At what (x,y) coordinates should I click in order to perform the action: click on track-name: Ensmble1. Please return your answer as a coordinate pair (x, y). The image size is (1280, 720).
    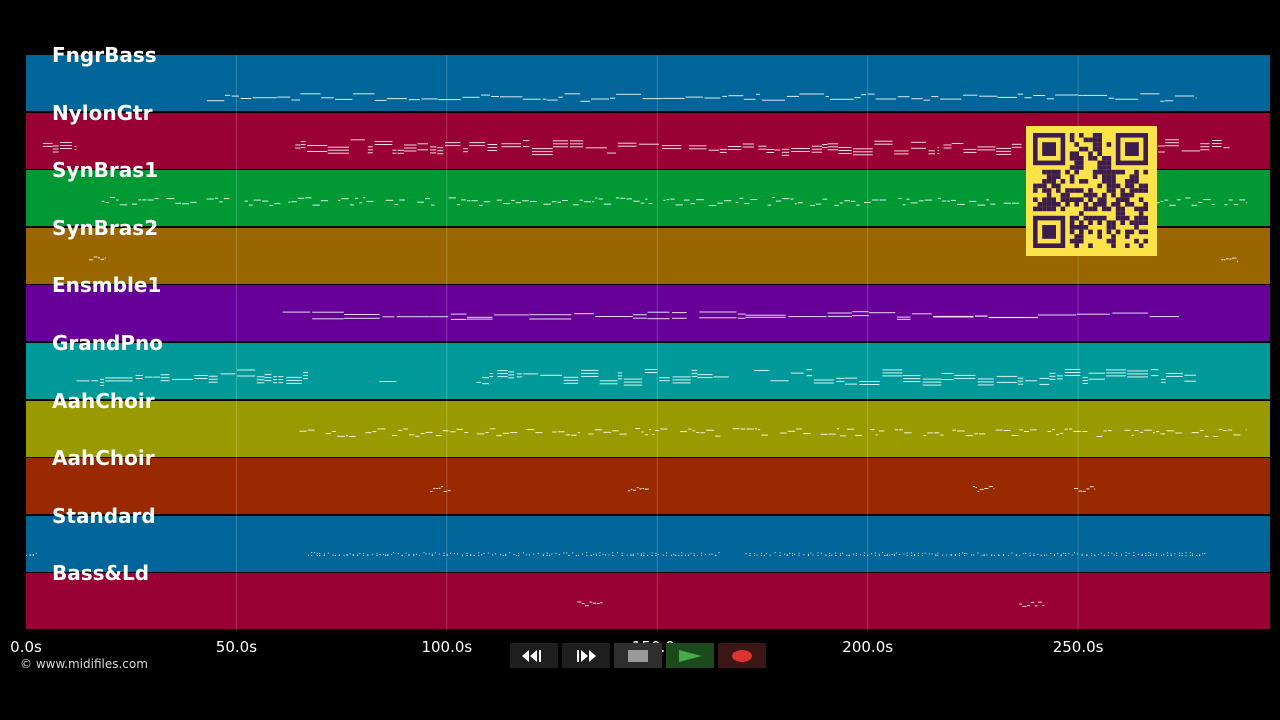
    Looking at the image, I should click on (107, 285).